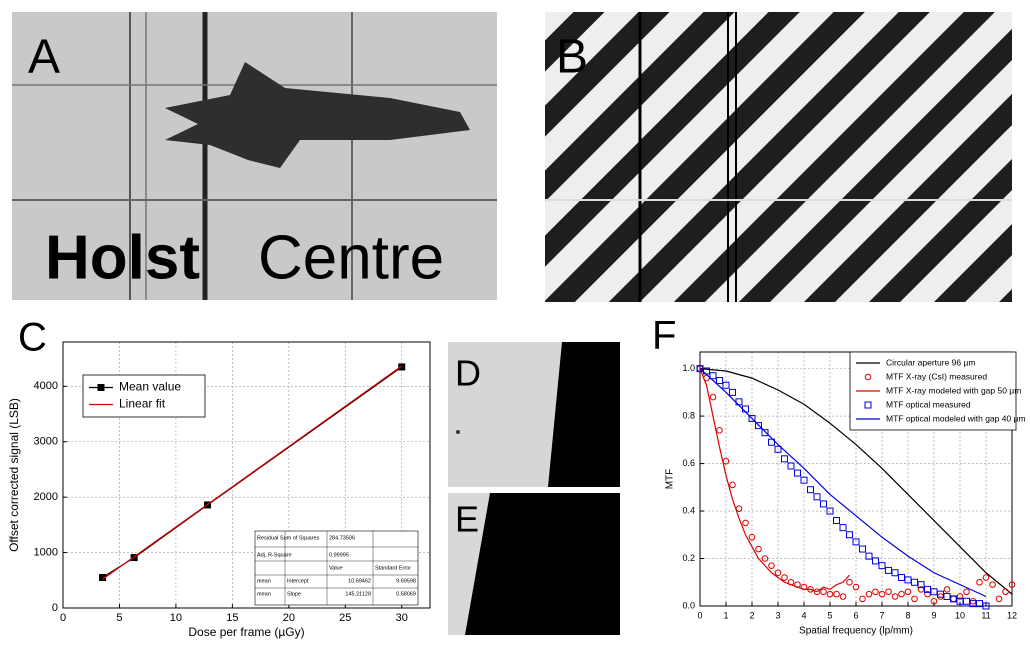 This screenshot has height=655, width=1030. What do you see at coordinates (855, 615) in the screenshot?
I see `x-tick-label: 6` at bounding box center [855, 615].